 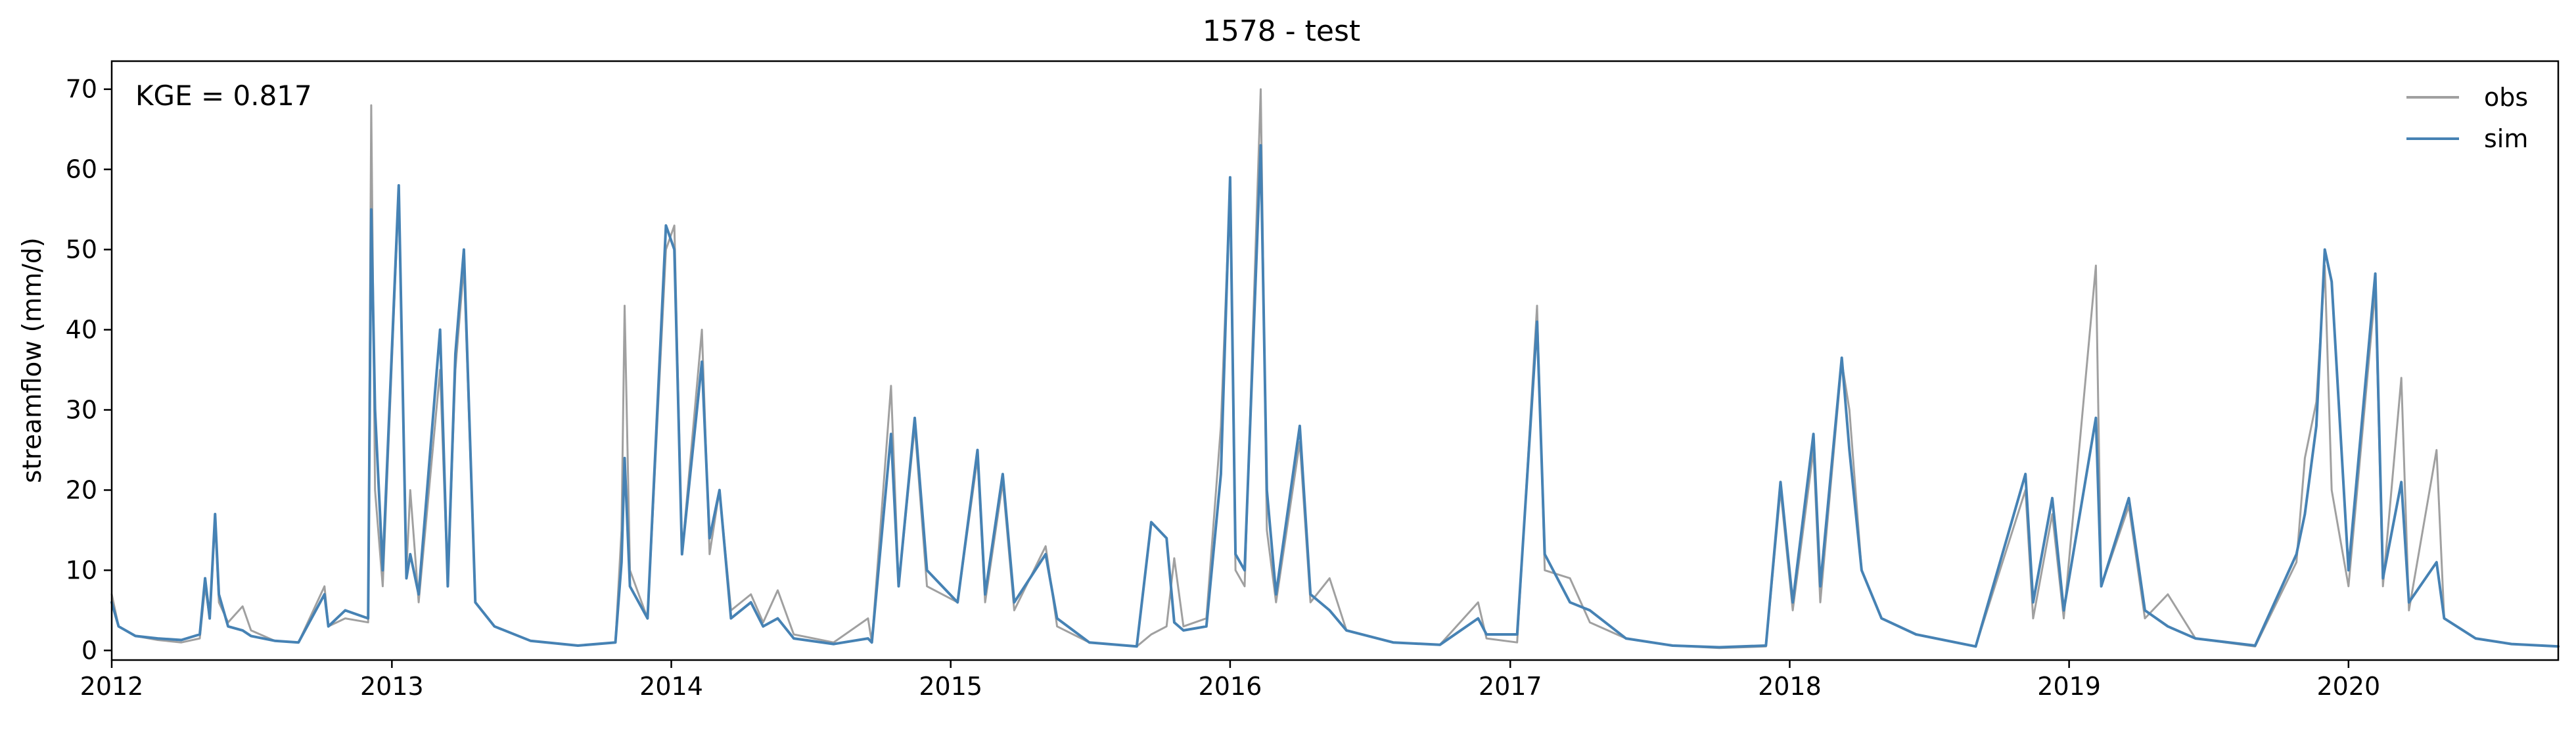 What do you see at coordinates (82, 169) in the screenshot?
I see `y-tick-label: 60` at bounding box center [82, 169].